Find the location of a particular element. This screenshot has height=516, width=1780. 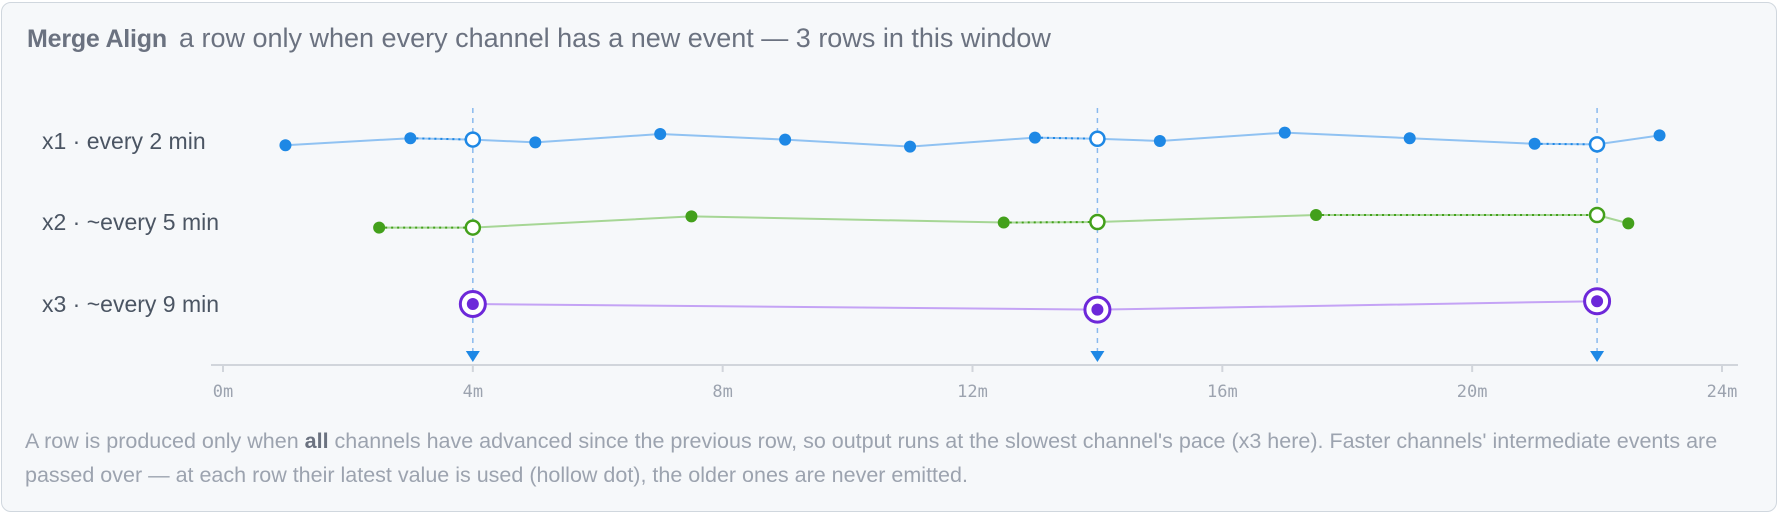

channel-label-1: x1 · every 2 min is located at coordinates (124, 141).